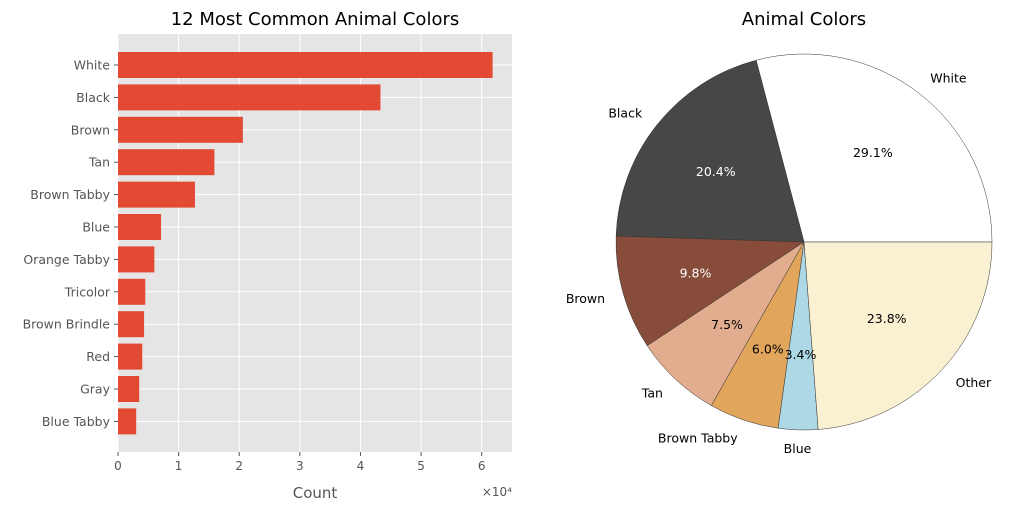 The width and height of the screenshot is (1011, 511). I want to click on pie-label-brown-tabby: Brown Tabby, so click(698, 437).